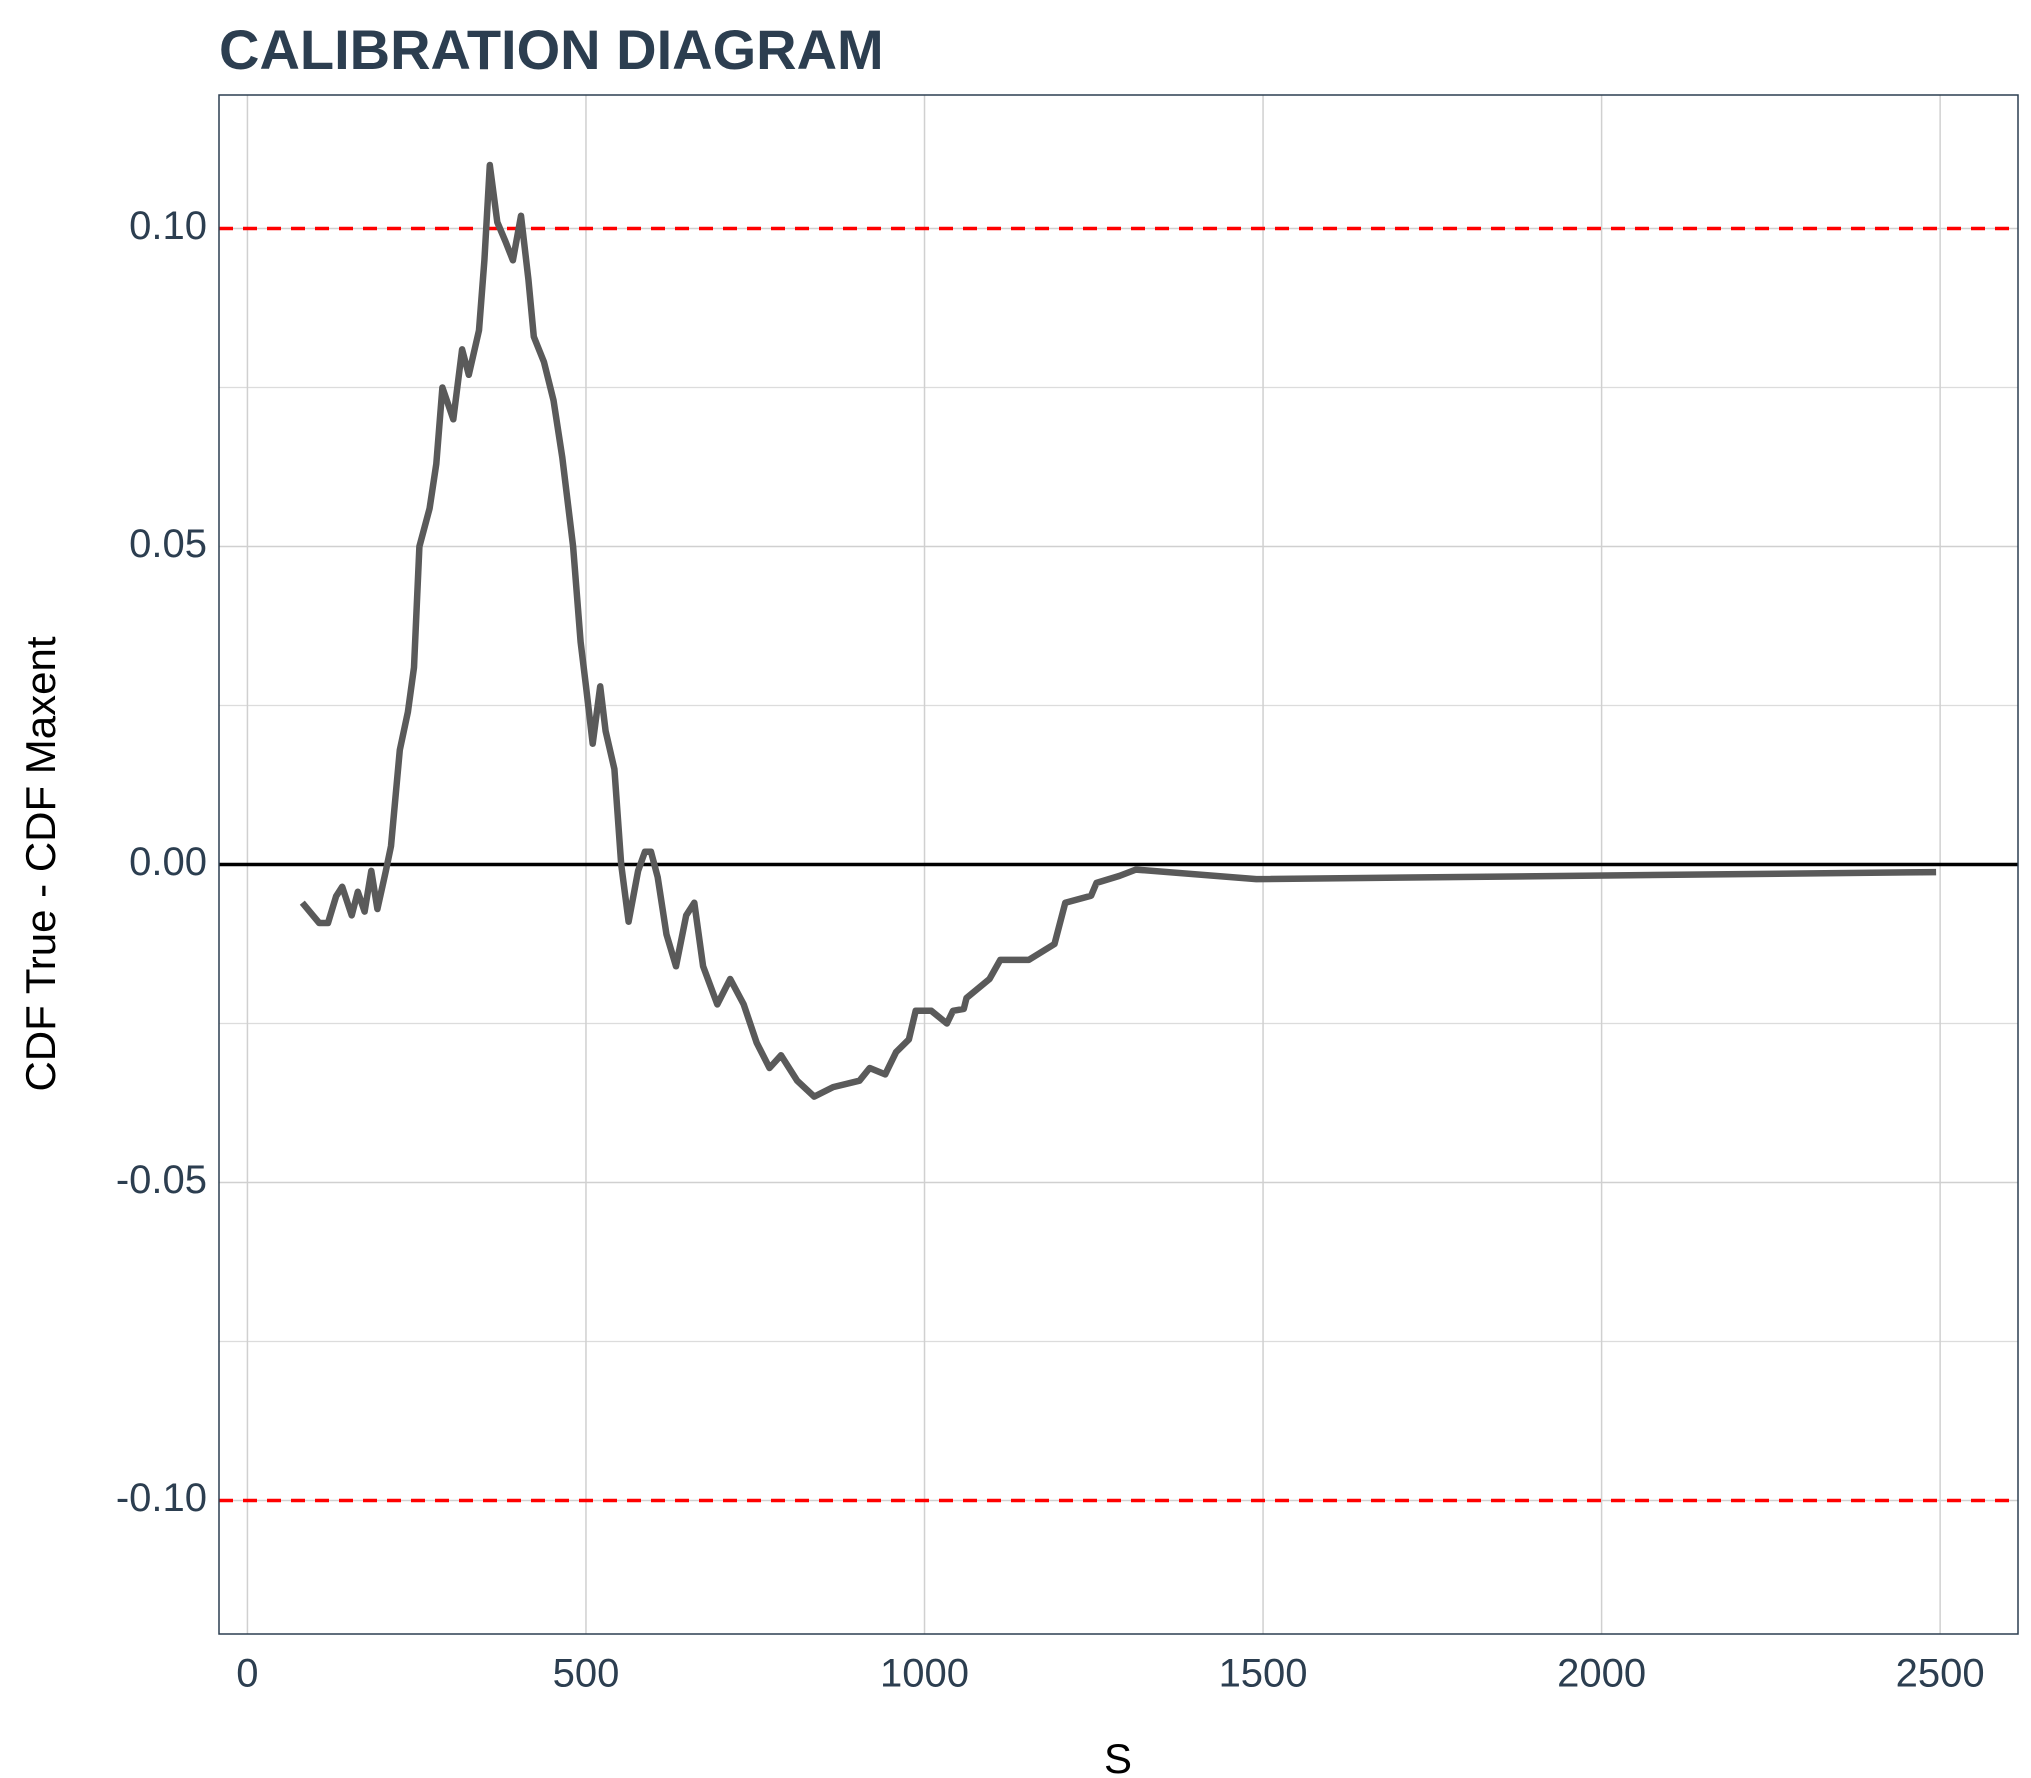  What do you see at coordinates (161, 1498) in the screenshot?
I see `y-tick-label: -0.10` at bounding box center [161, 1498].